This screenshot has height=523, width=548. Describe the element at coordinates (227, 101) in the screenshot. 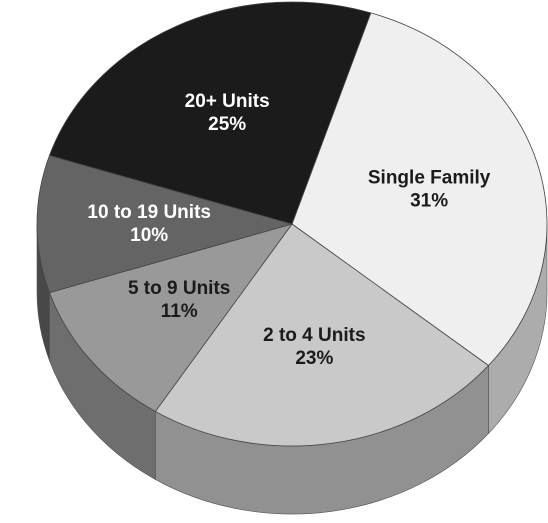

I see `slice-label: 20+ Units` at that location.